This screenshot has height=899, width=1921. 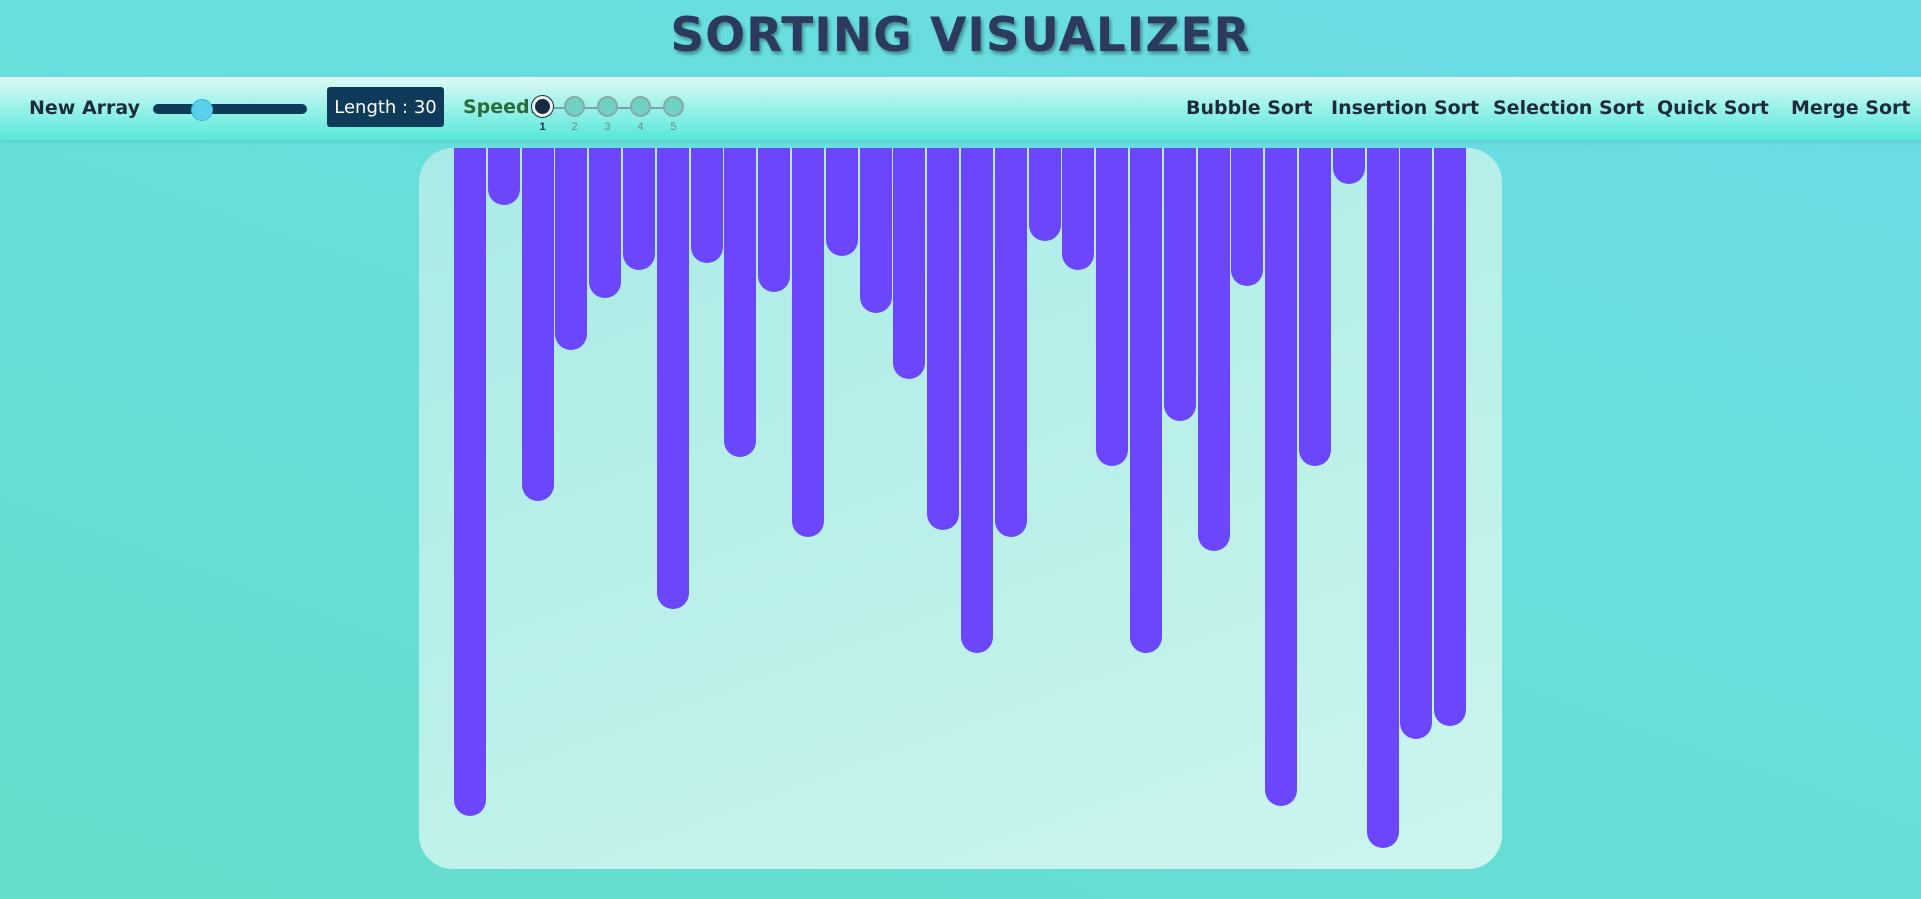 What do you see at coordinates (673, 127) in the screenshot?
I see `speed-option-label: 5` at bounding box center [673, 127].